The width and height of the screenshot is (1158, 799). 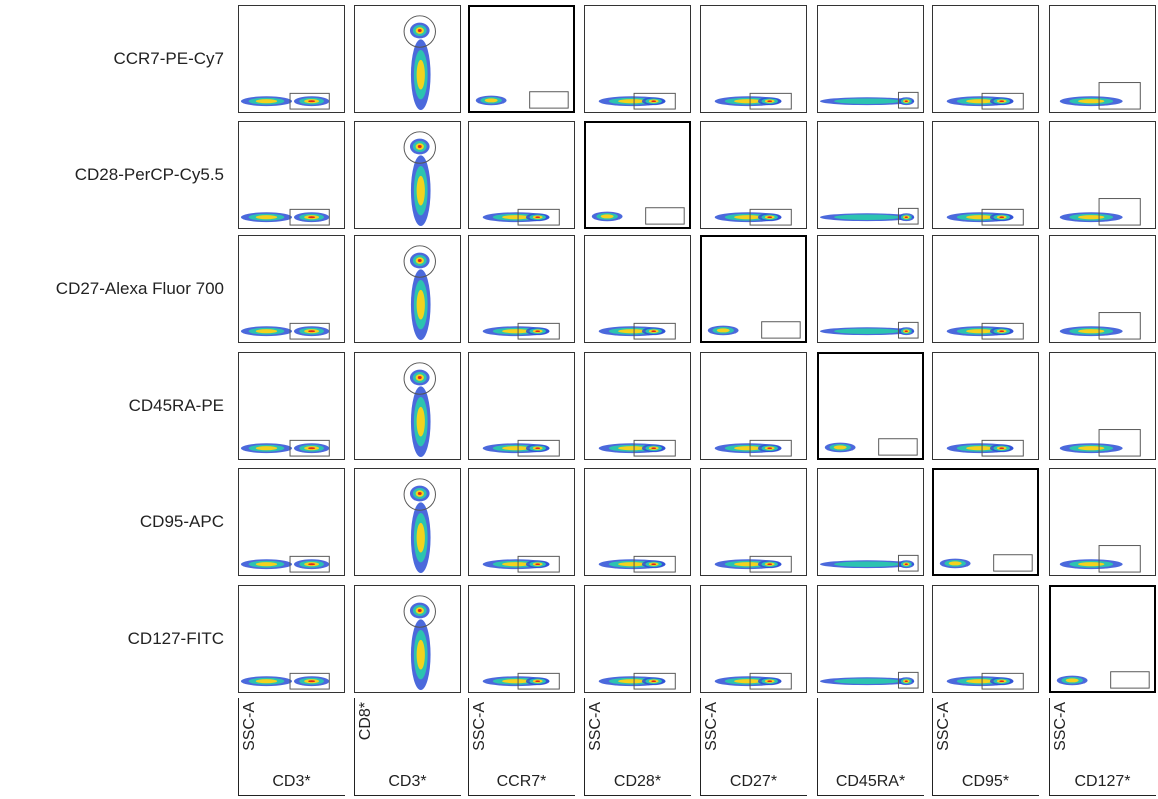 I want to click on axis-corner: CD45RA*, so click(x=870, y=747).